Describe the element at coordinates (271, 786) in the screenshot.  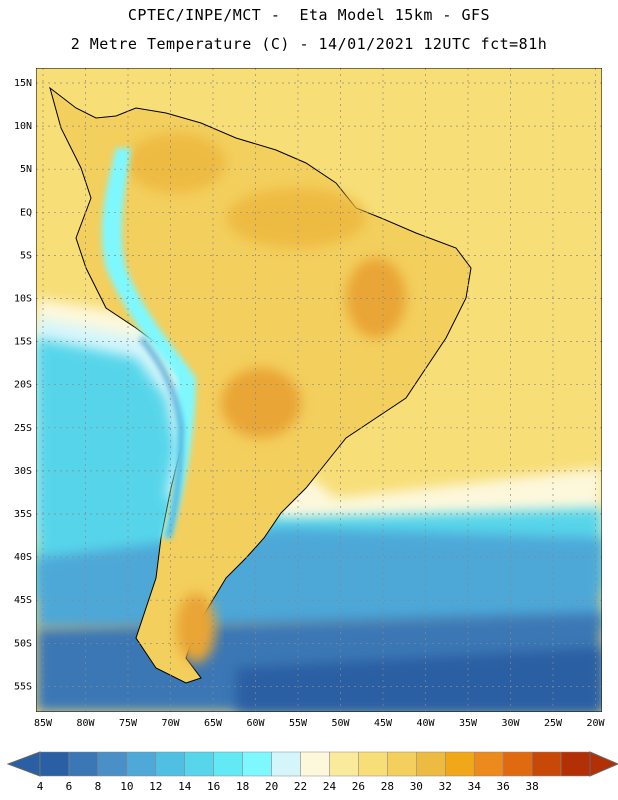
I see `colorbar-label: 20` at that location.